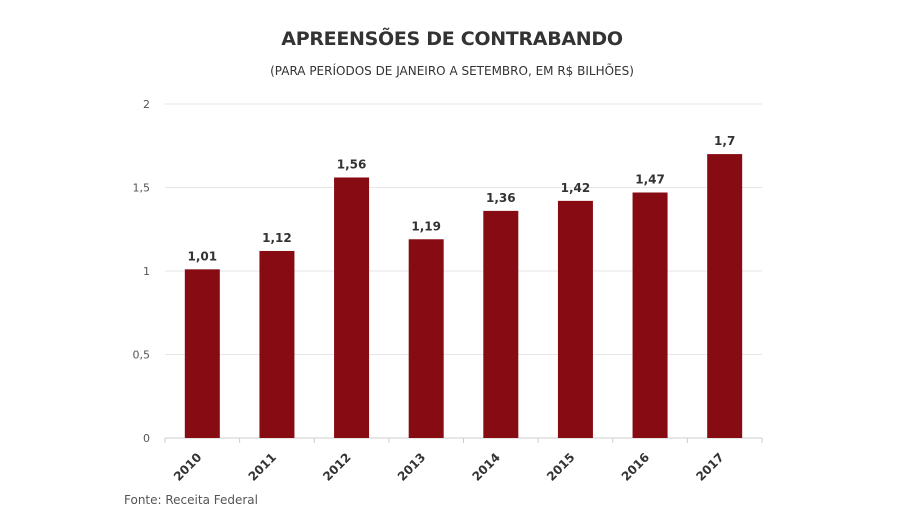  Describe the element at coordinates (575, 319) in the screenshot. I see `bar-2015` at that location.